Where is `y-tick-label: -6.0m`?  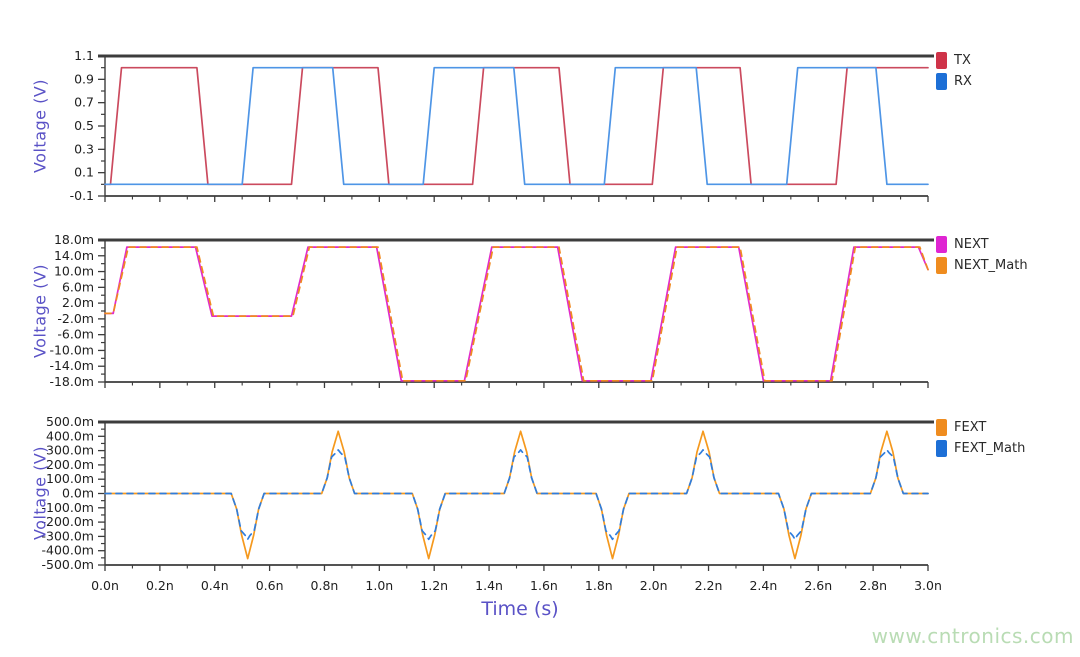
y-tick-label: -6.0m is located at coordinates (75, 334).